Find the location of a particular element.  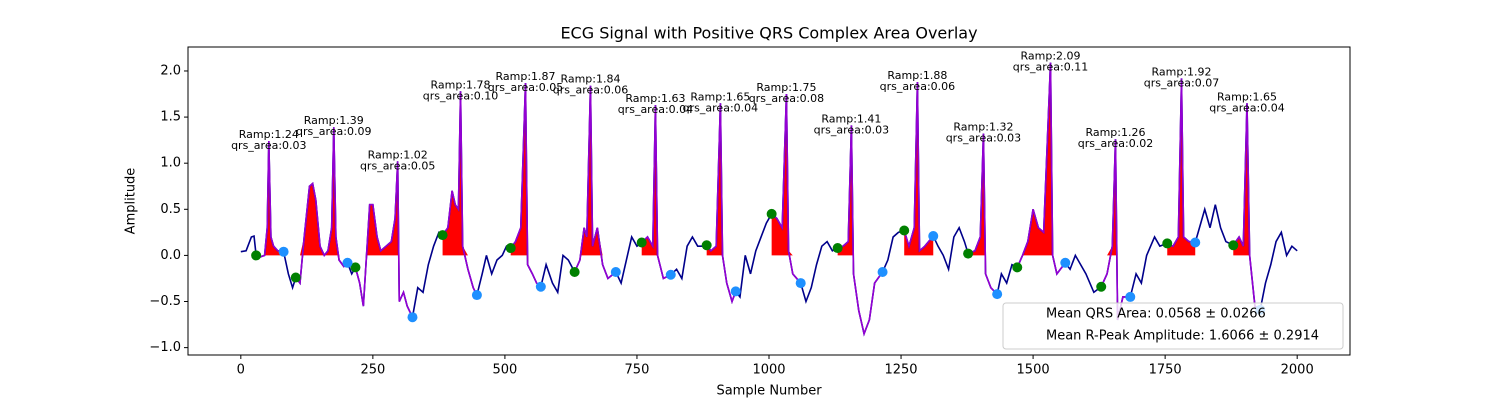

legend-text: Mean R-Peak Amplitude: 1.6066 ± 0.2914 is located at coordinates (1182, 336).